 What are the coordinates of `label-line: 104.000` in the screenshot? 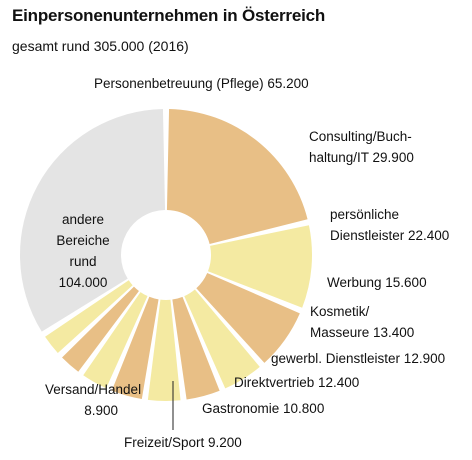 It's located at (83, 282).